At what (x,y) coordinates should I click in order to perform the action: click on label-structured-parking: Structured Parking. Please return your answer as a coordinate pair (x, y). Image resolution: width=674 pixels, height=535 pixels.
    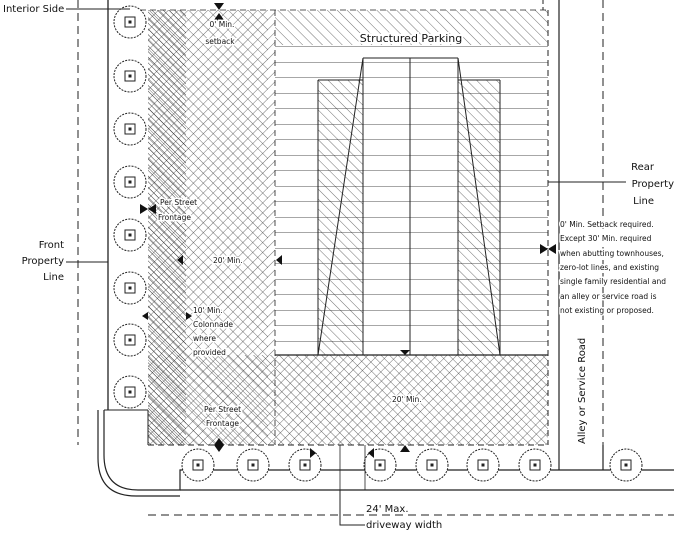
    Looking at the image, I should click on (411, 38).